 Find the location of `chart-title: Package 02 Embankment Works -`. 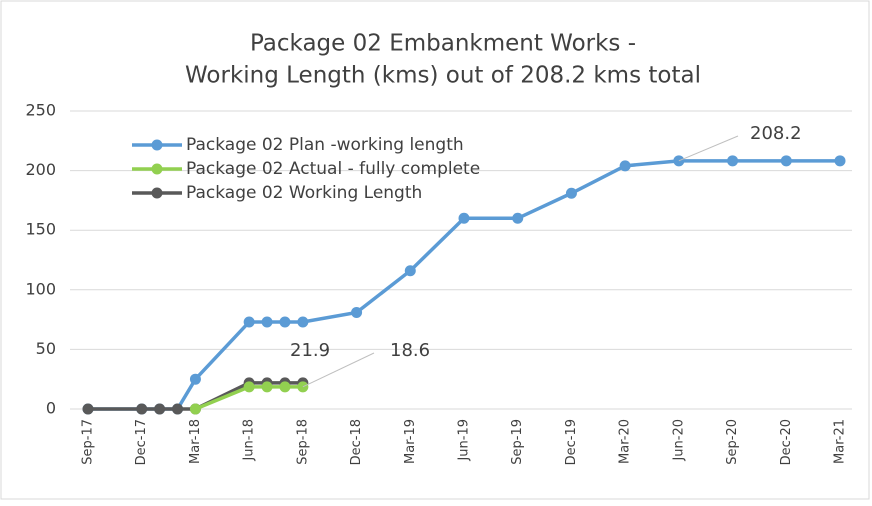

chart-title: Package 02 Embankment Works - is located at coordinates (443, 44).